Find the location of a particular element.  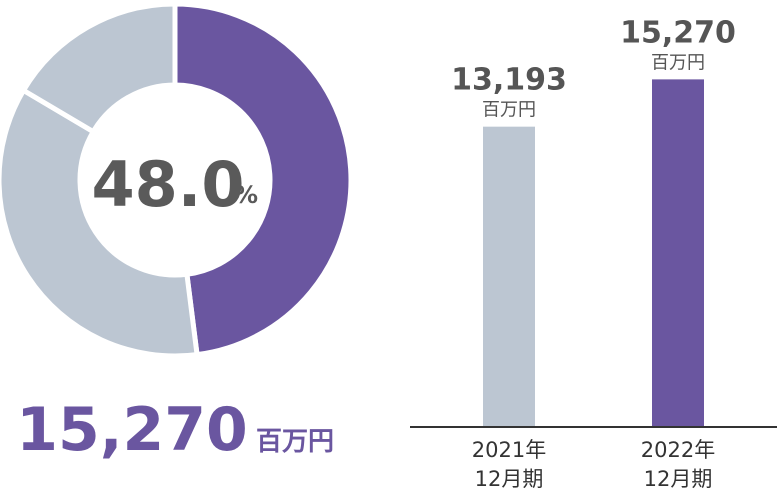

x-tick-label-0-1: 12月期 is located at coordinates (509, 479).